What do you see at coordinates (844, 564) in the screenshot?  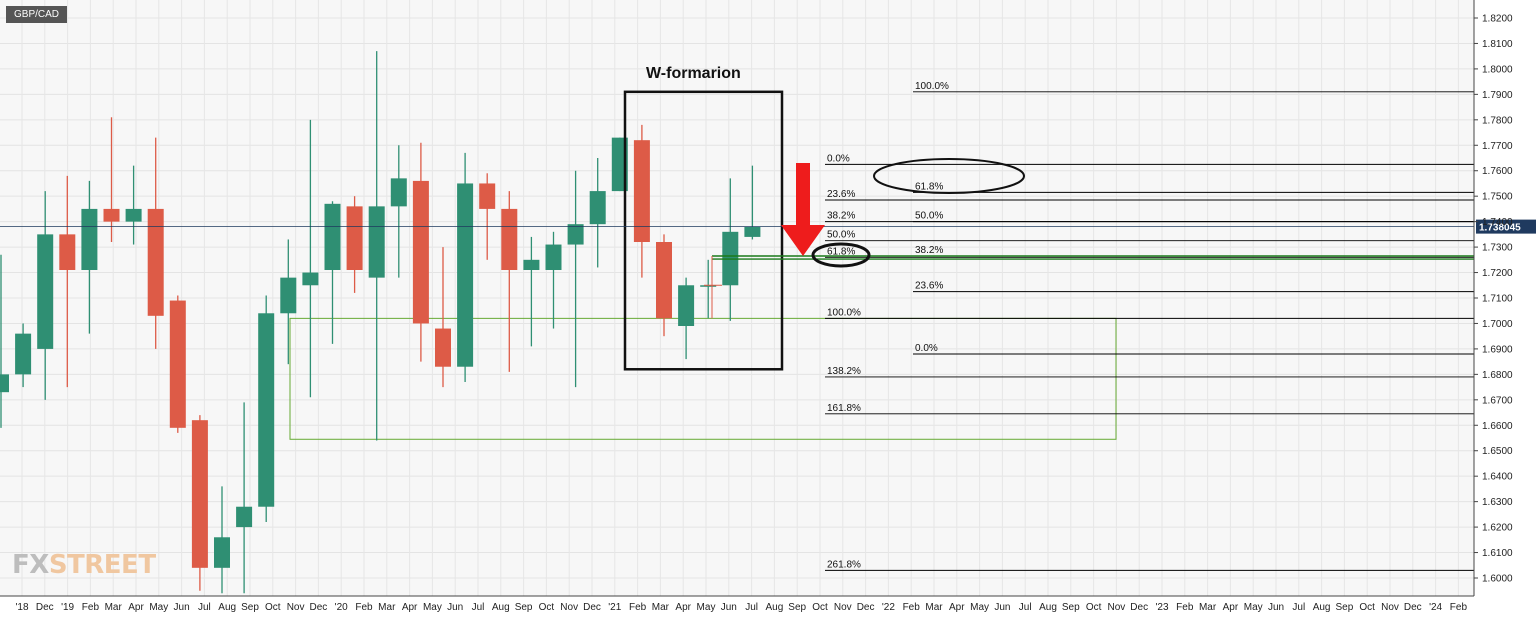 I see `fib-label: 261.8%` at bounding box center [844, 564].